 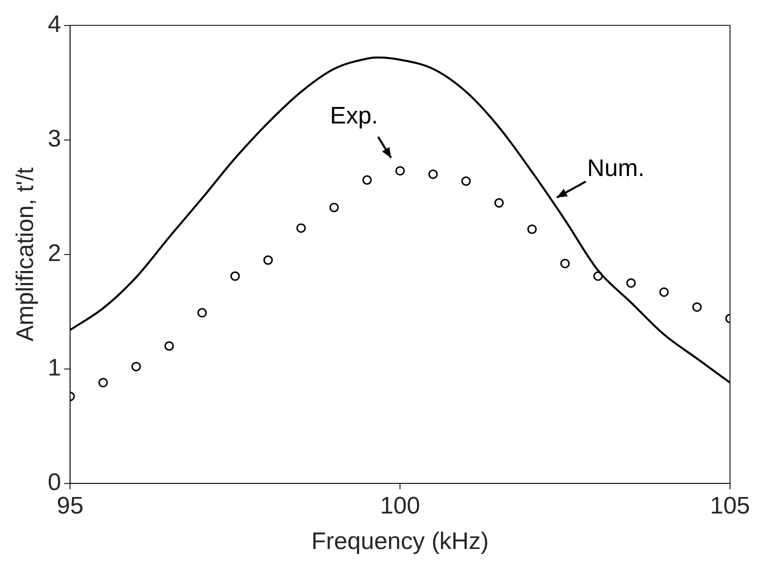 I want to click on annotation: Exp., so click(x=354, y=116).